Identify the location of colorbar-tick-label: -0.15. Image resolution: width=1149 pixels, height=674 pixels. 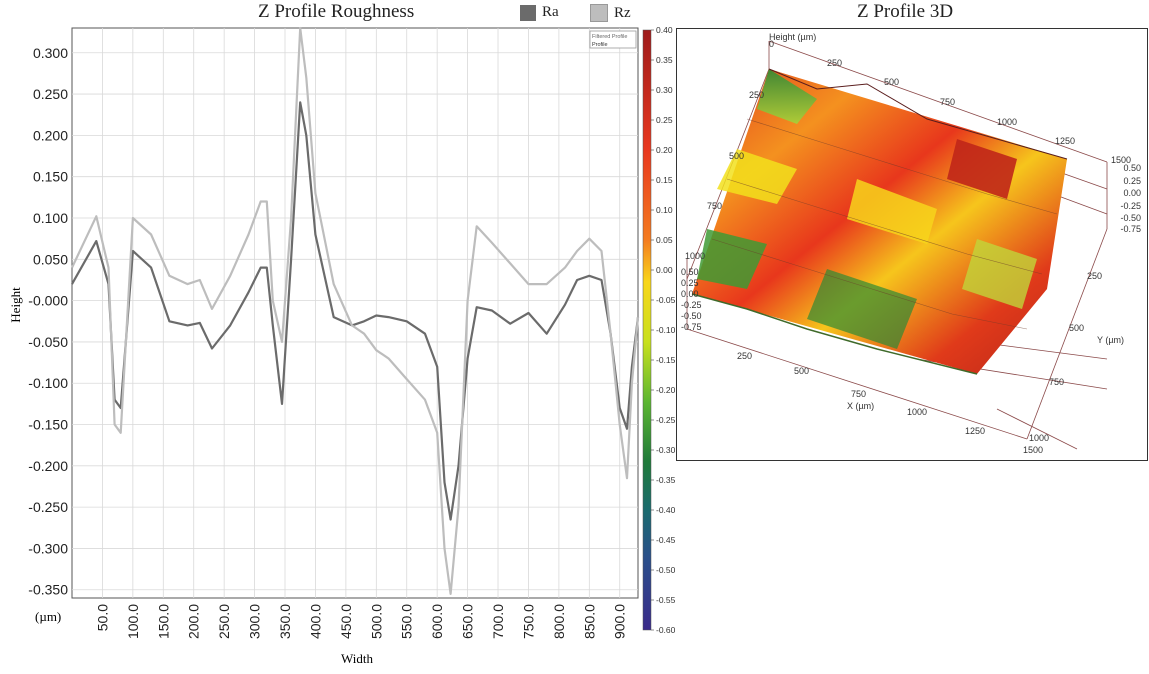
(666, 360).